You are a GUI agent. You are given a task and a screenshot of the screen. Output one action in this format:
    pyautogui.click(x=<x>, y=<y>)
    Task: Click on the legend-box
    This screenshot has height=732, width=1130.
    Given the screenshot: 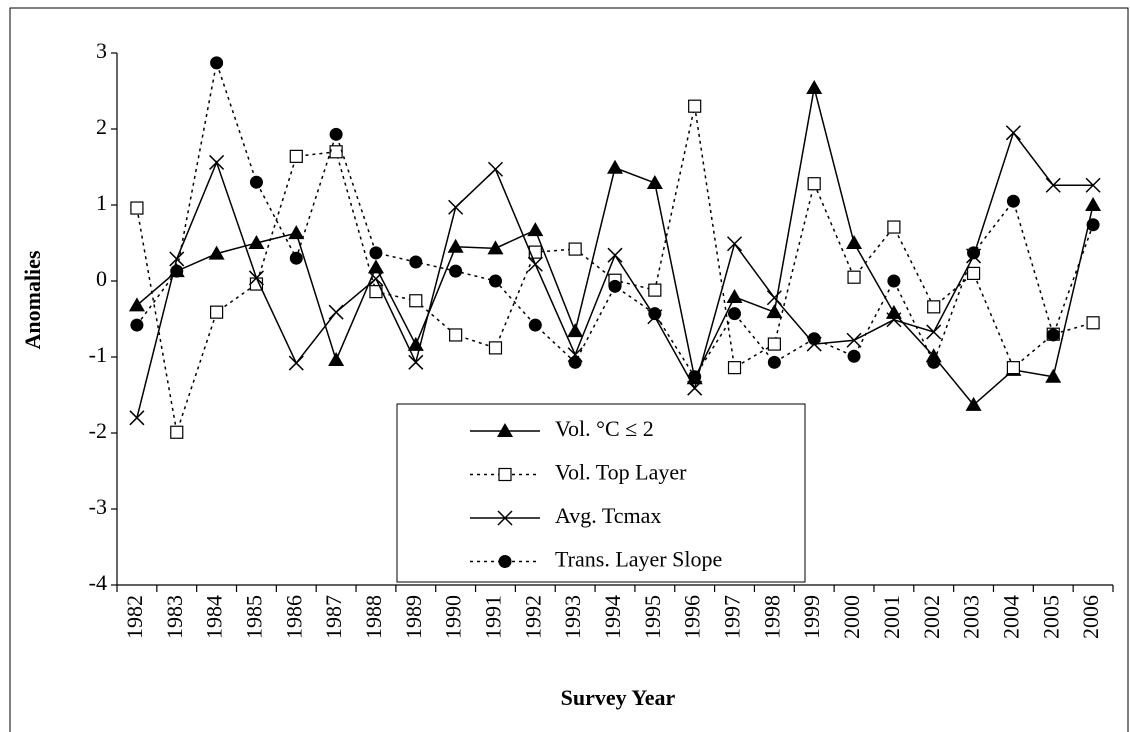 What is the action you would take?
    pyautogui.click(x=601, y=493)
    